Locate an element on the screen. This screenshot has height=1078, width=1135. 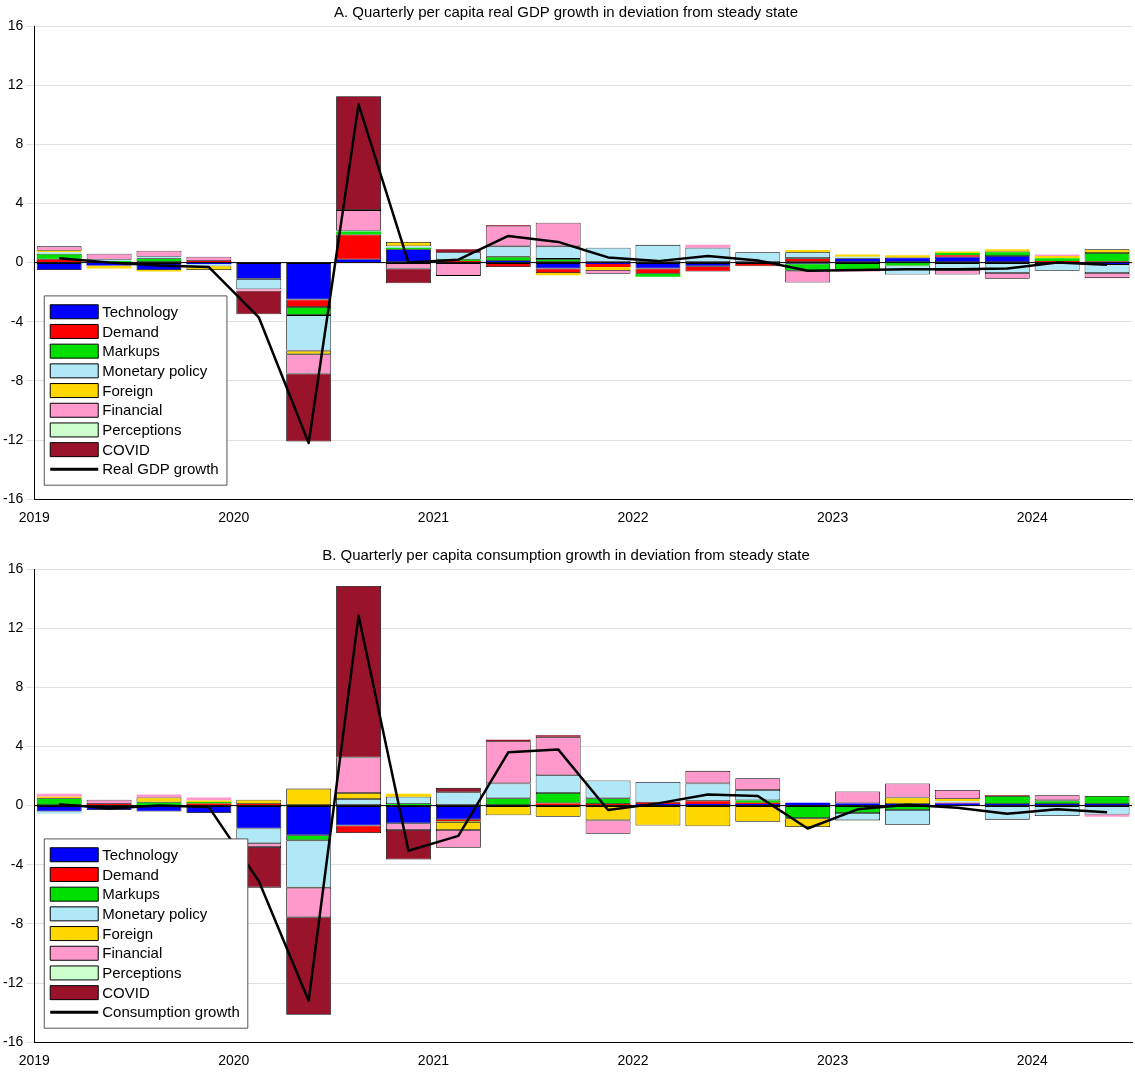
legend-label: Consumption growth is located at coordinates (171, 1012).